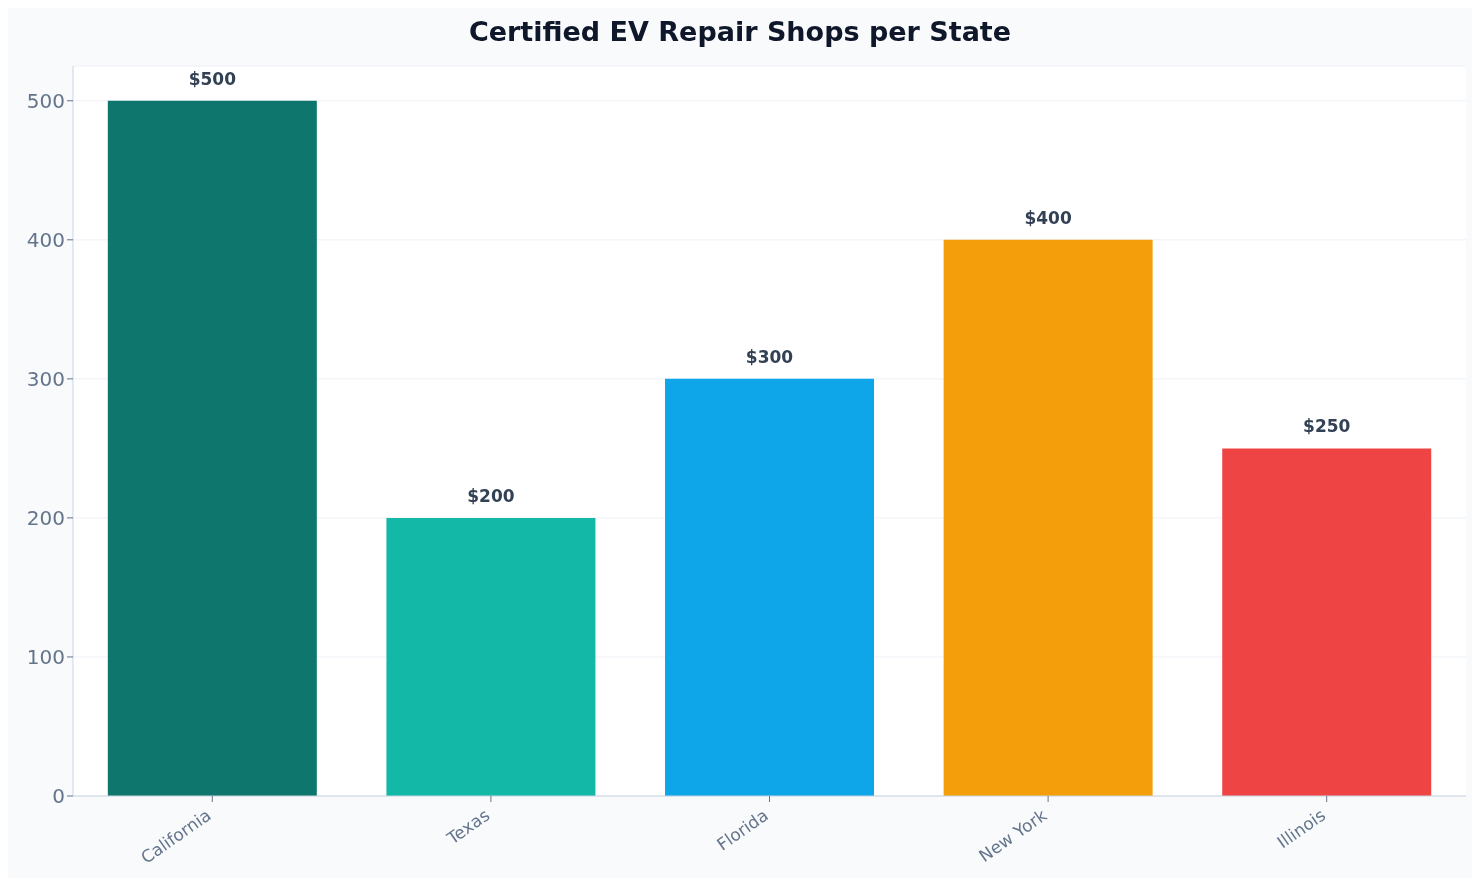 This screenshot has height=886, width=1480. I want to click on y-tick-label: 100, so click(45, 657).